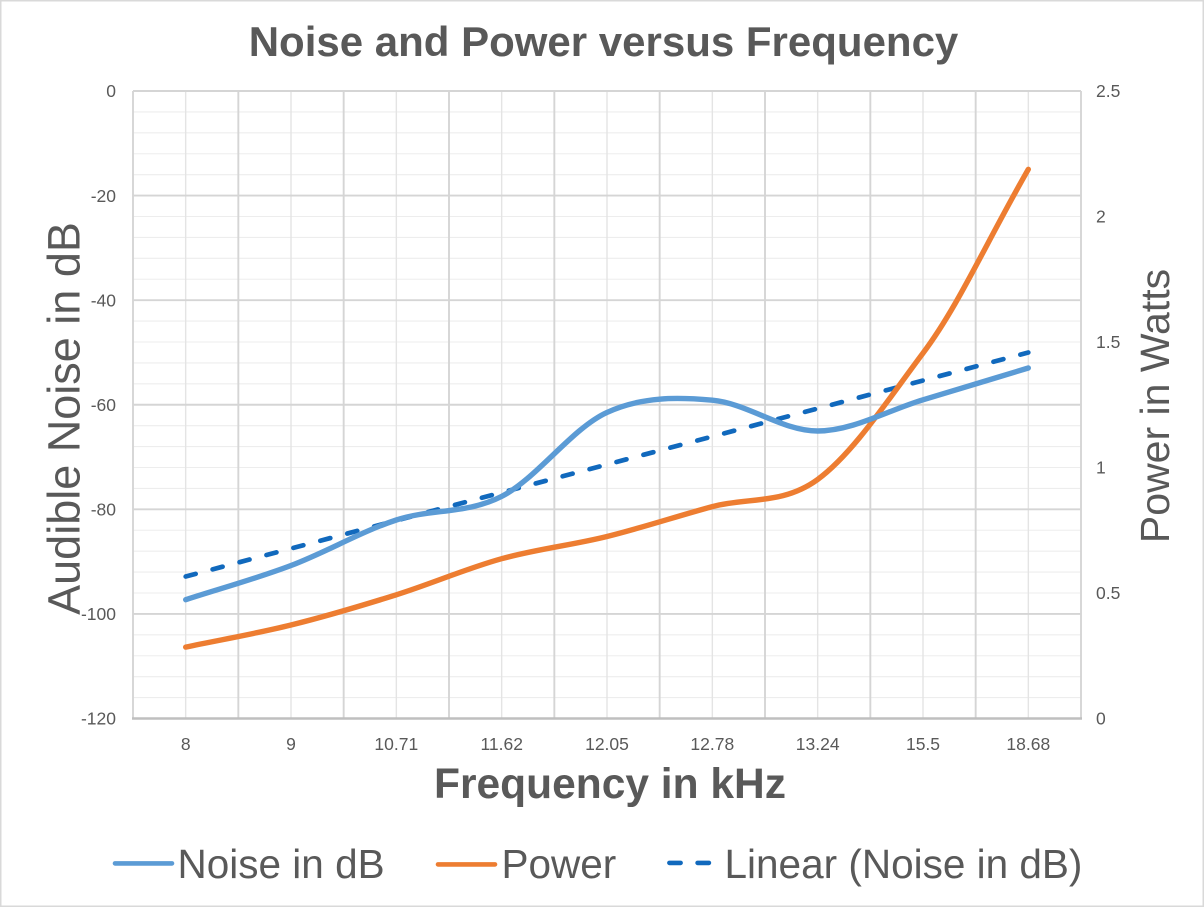  What do you see at coordinates (1028, 744) in the screenshot?
I see `svg-text: 18.68` at bounding box center [1028, 744].